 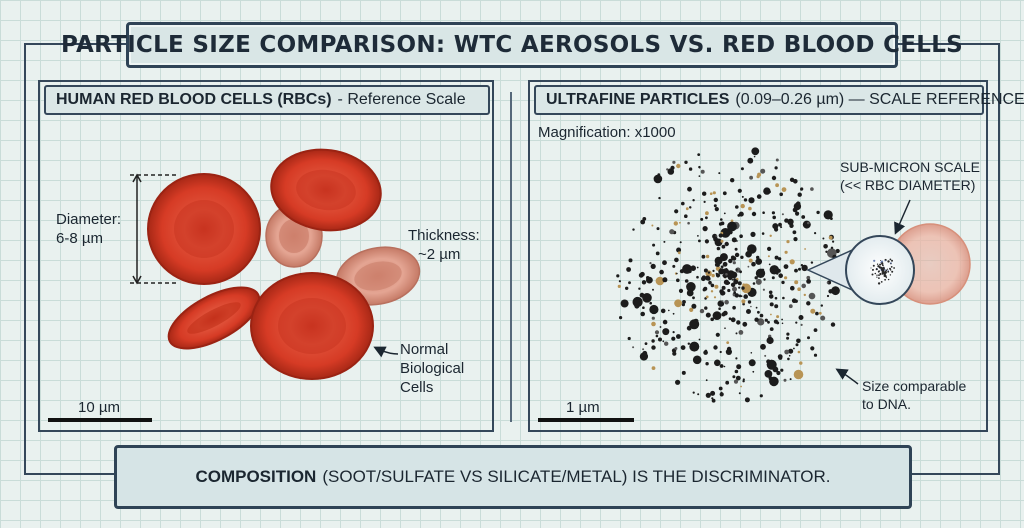 I want to click on rbc-side-view, so click(x=214, y=318).